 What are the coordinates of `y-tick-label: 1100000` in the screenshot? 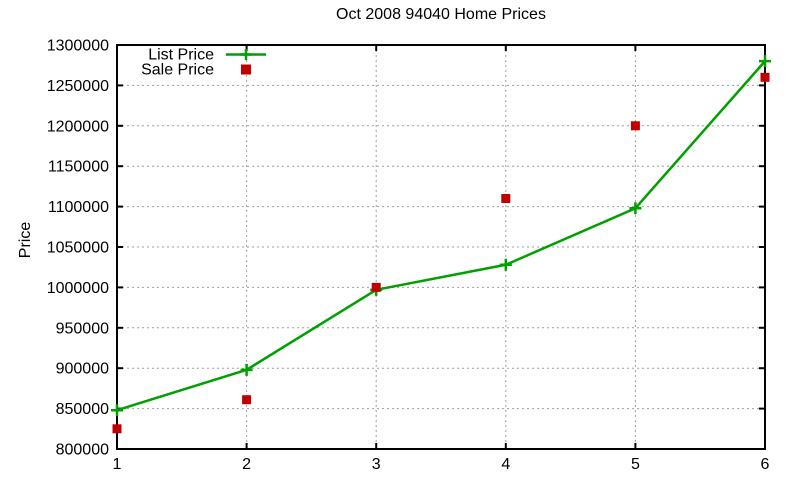 It's located at (78, 207).